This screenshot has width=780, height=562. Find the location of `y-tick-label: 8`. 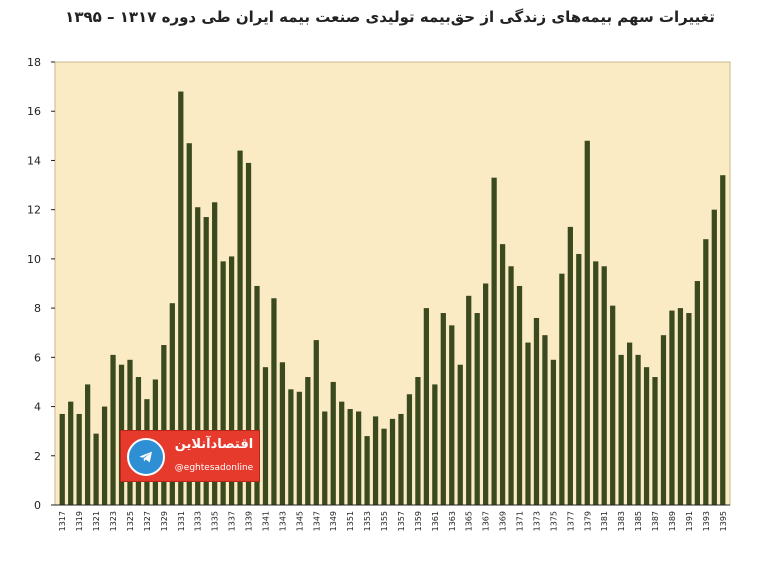

y-tick-label: 8 is located at coordinates (37, 308).